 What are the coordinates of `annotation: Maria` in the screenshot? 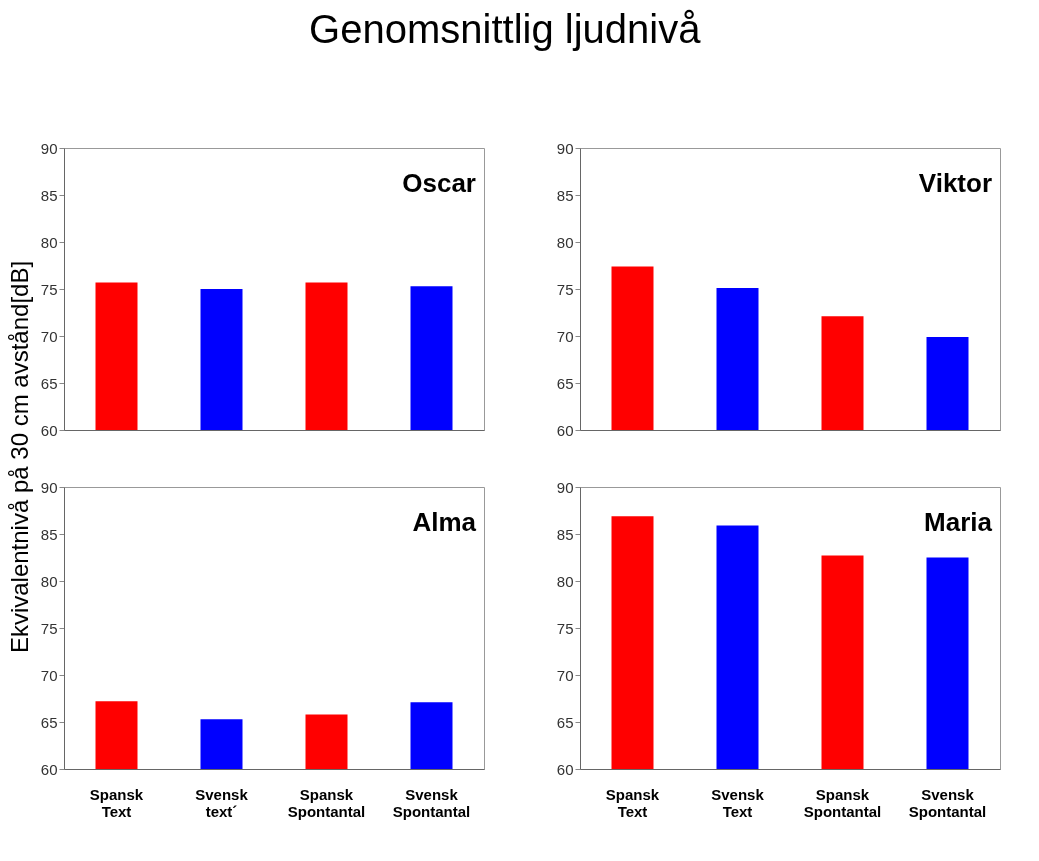 It's located at (958, 522).